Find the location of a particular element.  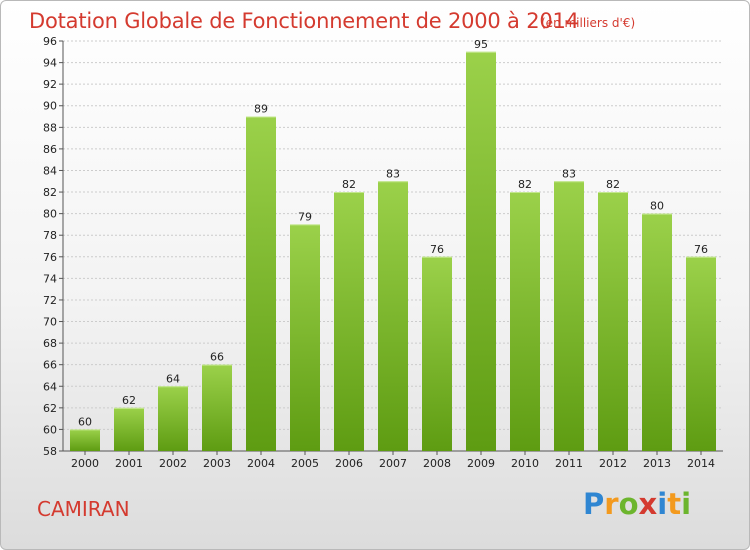

data-label: 89 is located at coordinates (261, 109).